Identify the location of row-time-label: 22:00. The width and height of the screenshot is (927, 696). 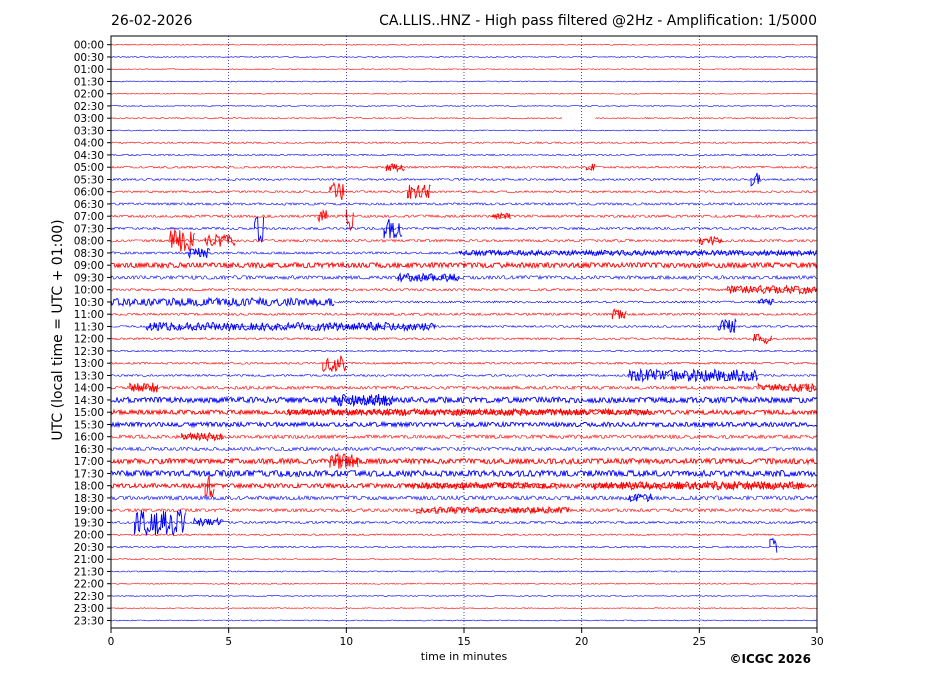
(89, 585).